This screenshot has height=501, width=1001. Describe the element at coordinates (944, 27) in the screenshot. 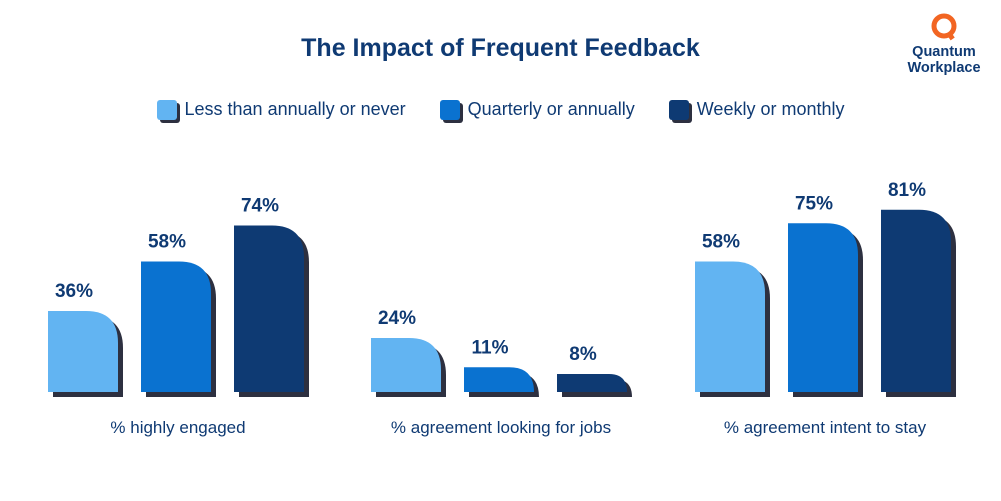

I see `logo-ring-icon` at that location.